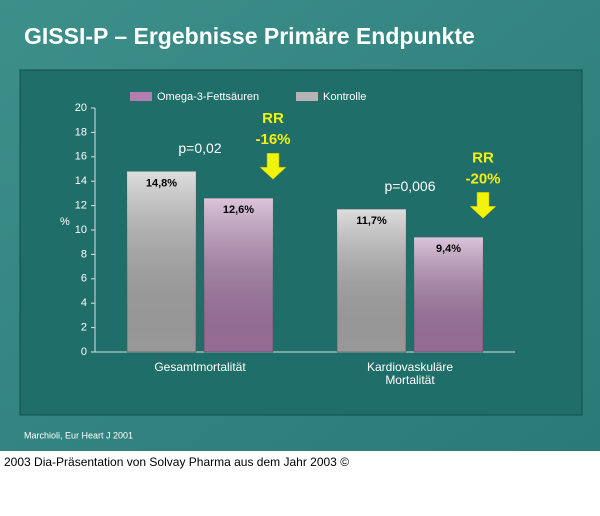 The image size is (600, 516). What do you see at coordinates (161, 183) in the screenshot?
I see `value-label: 14,8%` at bounding box center [161, 183].